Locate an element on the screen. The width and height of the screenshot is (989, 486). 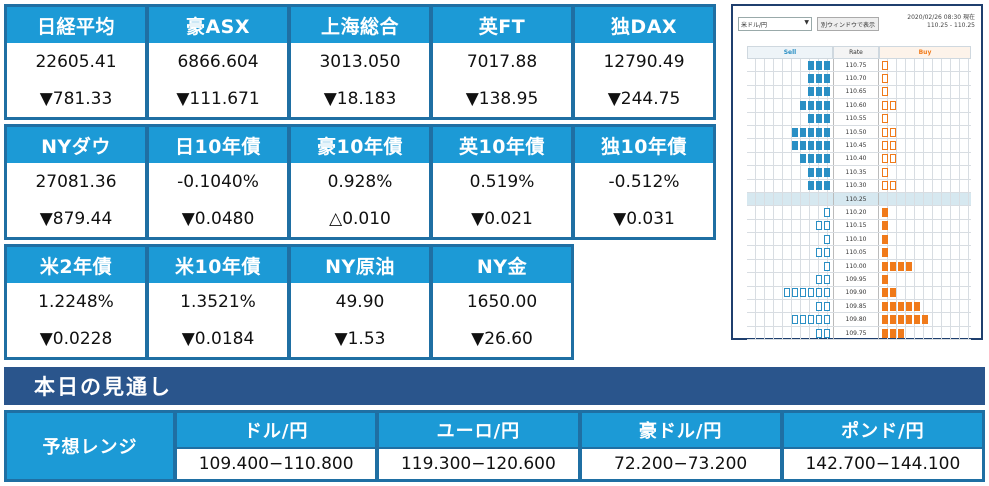
rate-label: 110.00 is located at coordinates (856, 266).